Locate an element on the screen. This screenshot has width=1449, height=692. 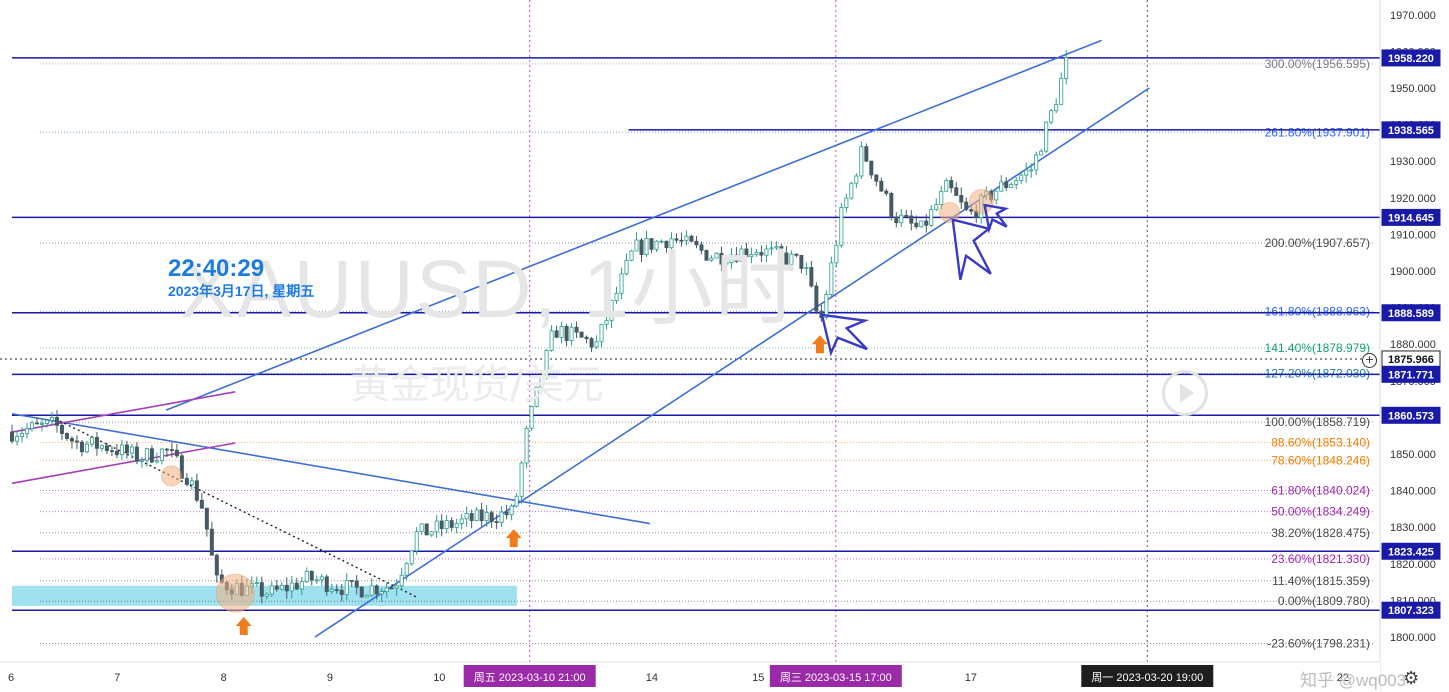
support-zone is located at coordinates (264, 595).